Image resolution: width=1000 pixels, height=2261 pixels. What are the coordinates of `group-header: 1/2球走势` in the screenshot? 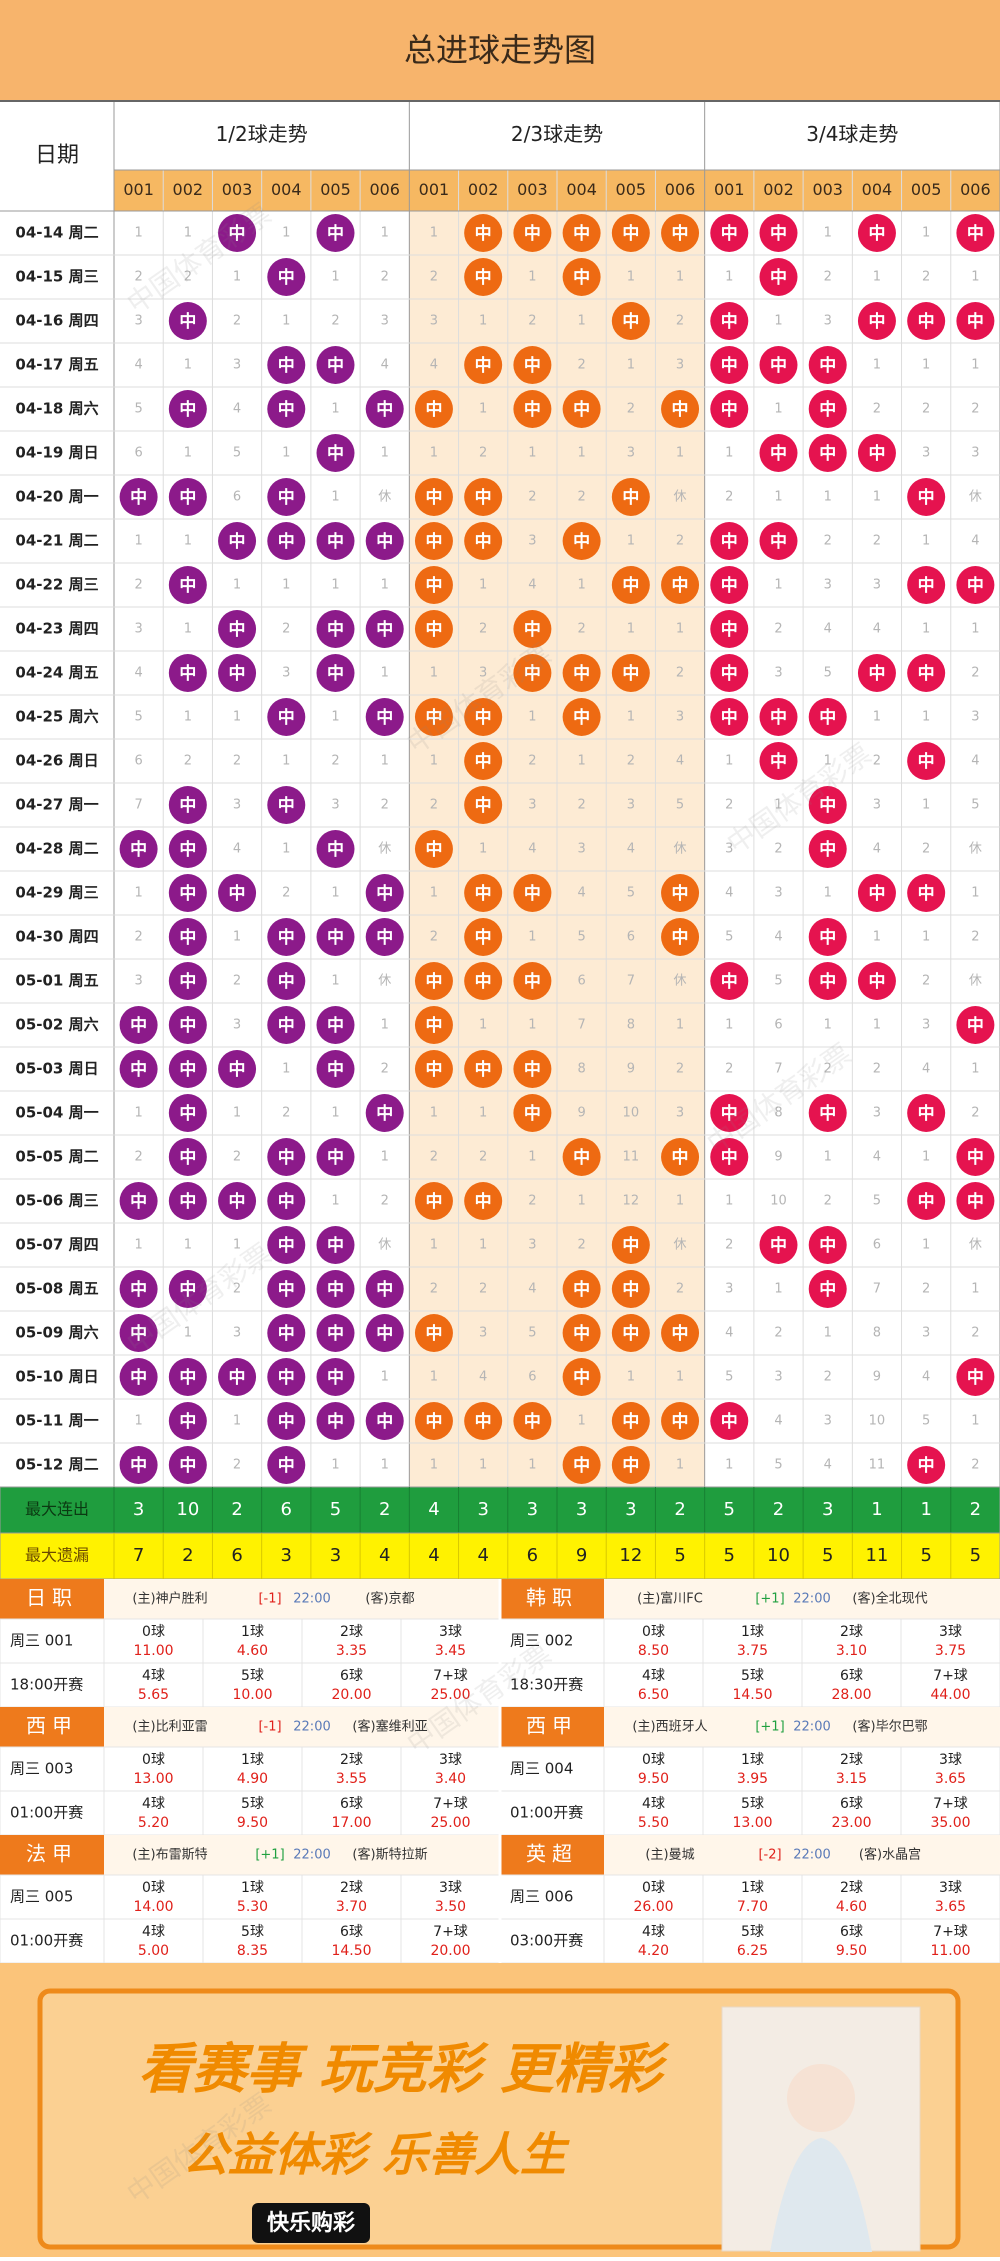 It's located at (262, 134).